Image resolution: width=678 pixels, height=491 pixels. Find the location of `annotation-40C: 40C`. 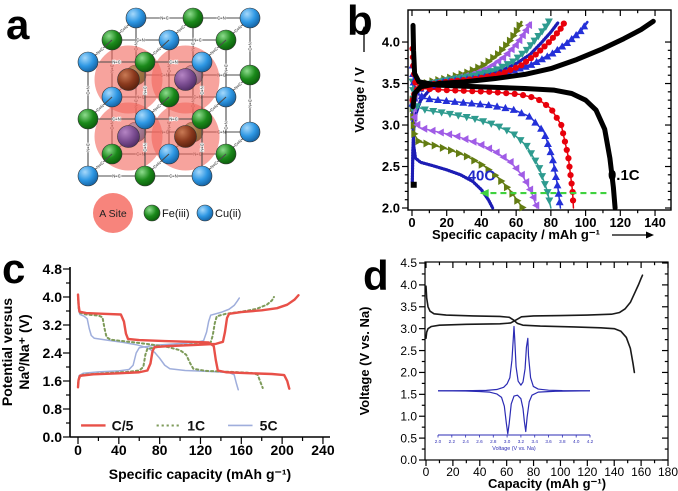

annotation-40C: 40C is located at coordinates (482, 176).